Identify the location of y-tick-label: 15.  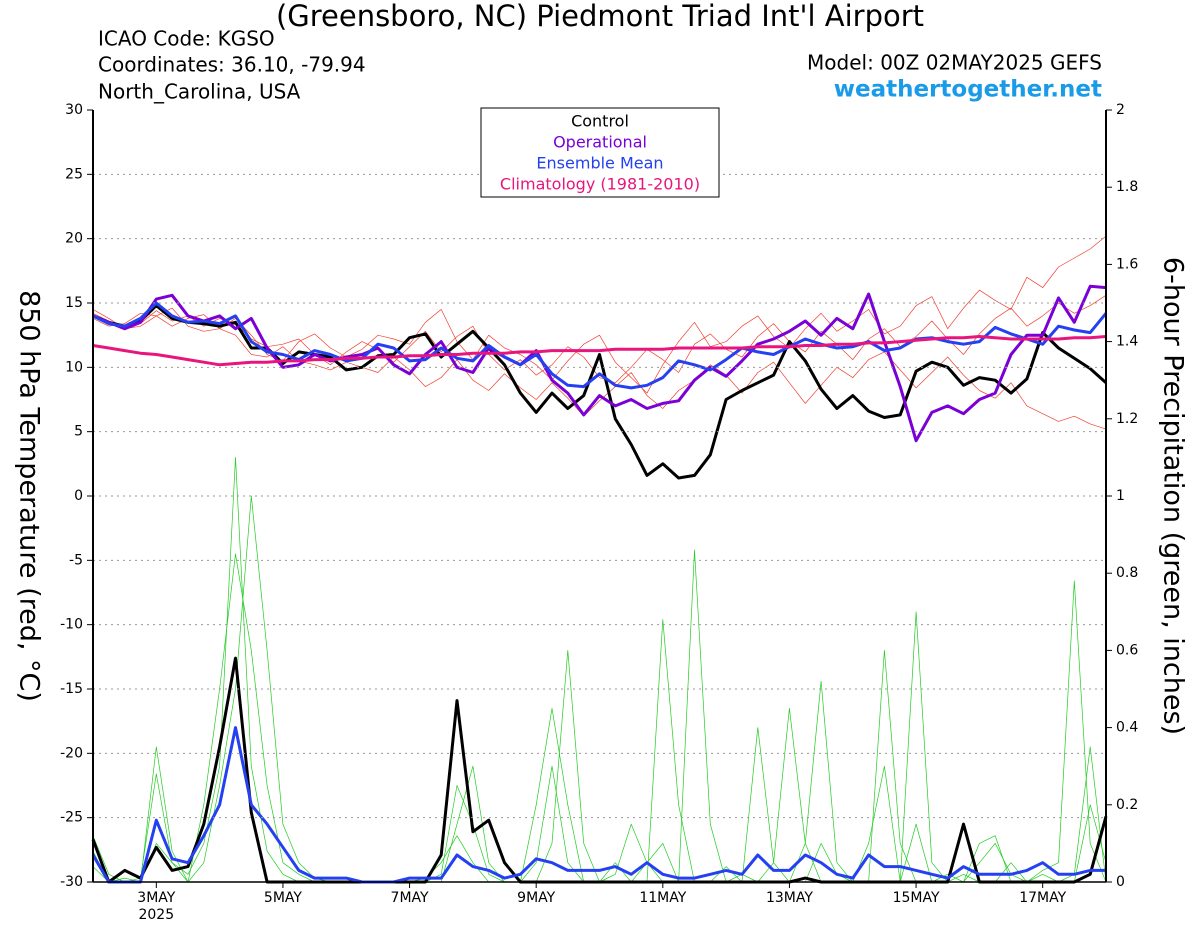
(74, 303).